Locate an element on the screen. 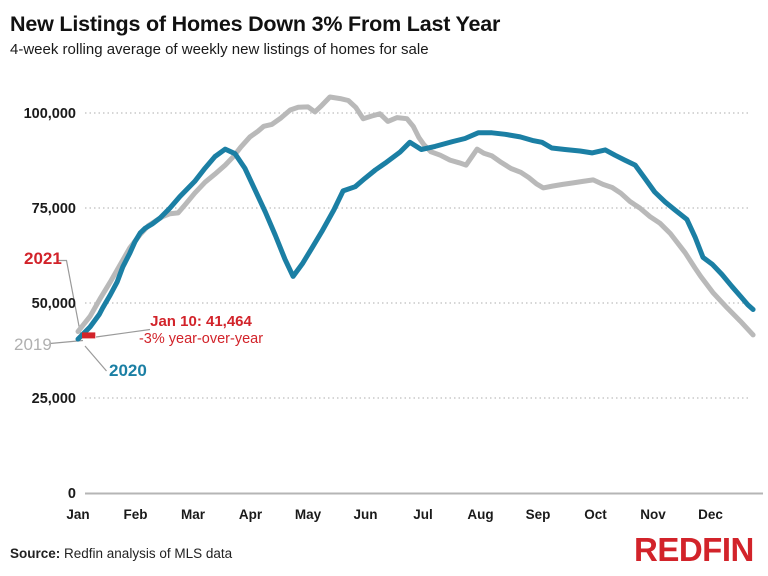  x-axis-tick-label: Jan is located at coordinates (77, 514).